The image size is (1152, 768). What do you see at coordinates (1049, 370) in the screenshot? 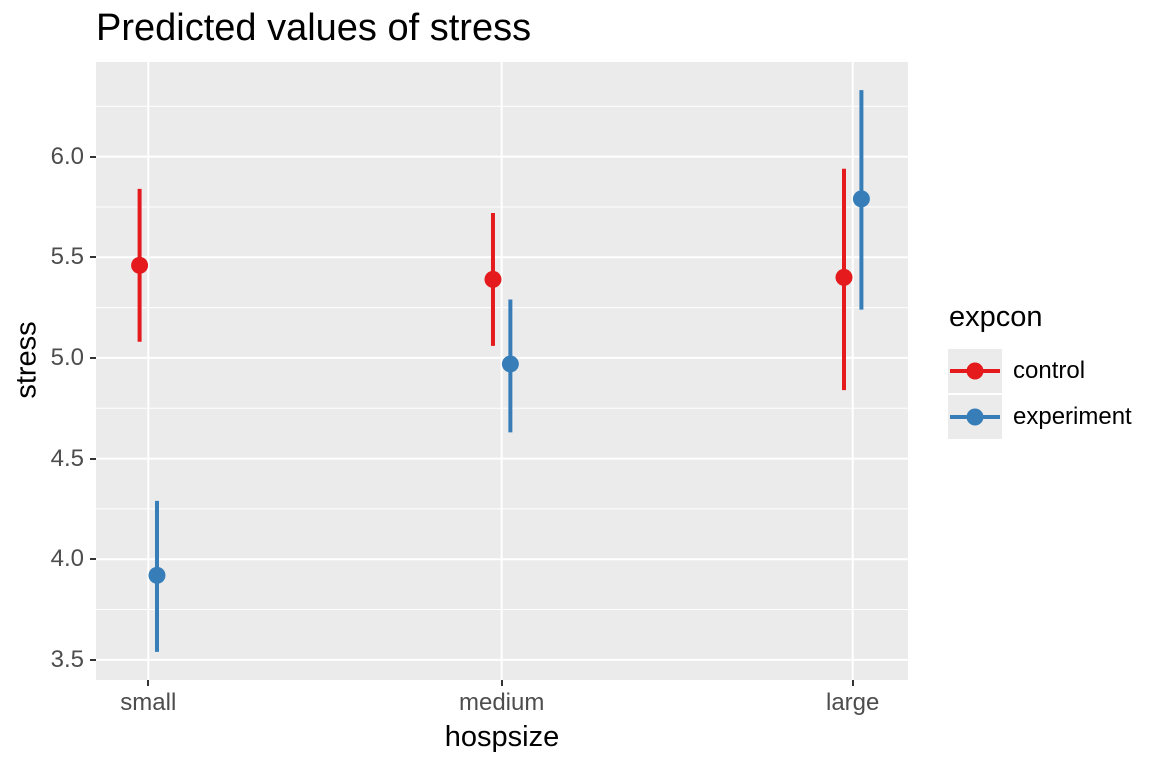
I see `legend-item-label: control` at bounding box center [1049, 370].